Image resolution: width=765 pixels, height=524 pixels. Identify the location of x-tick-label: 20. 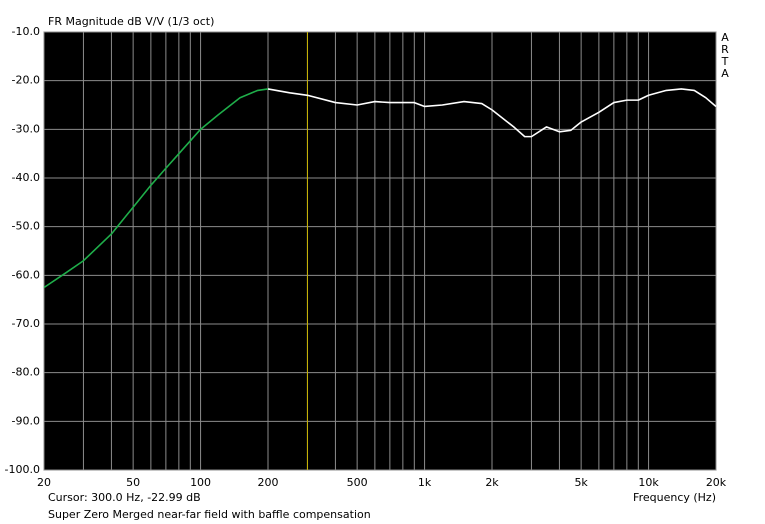
(44, 482).